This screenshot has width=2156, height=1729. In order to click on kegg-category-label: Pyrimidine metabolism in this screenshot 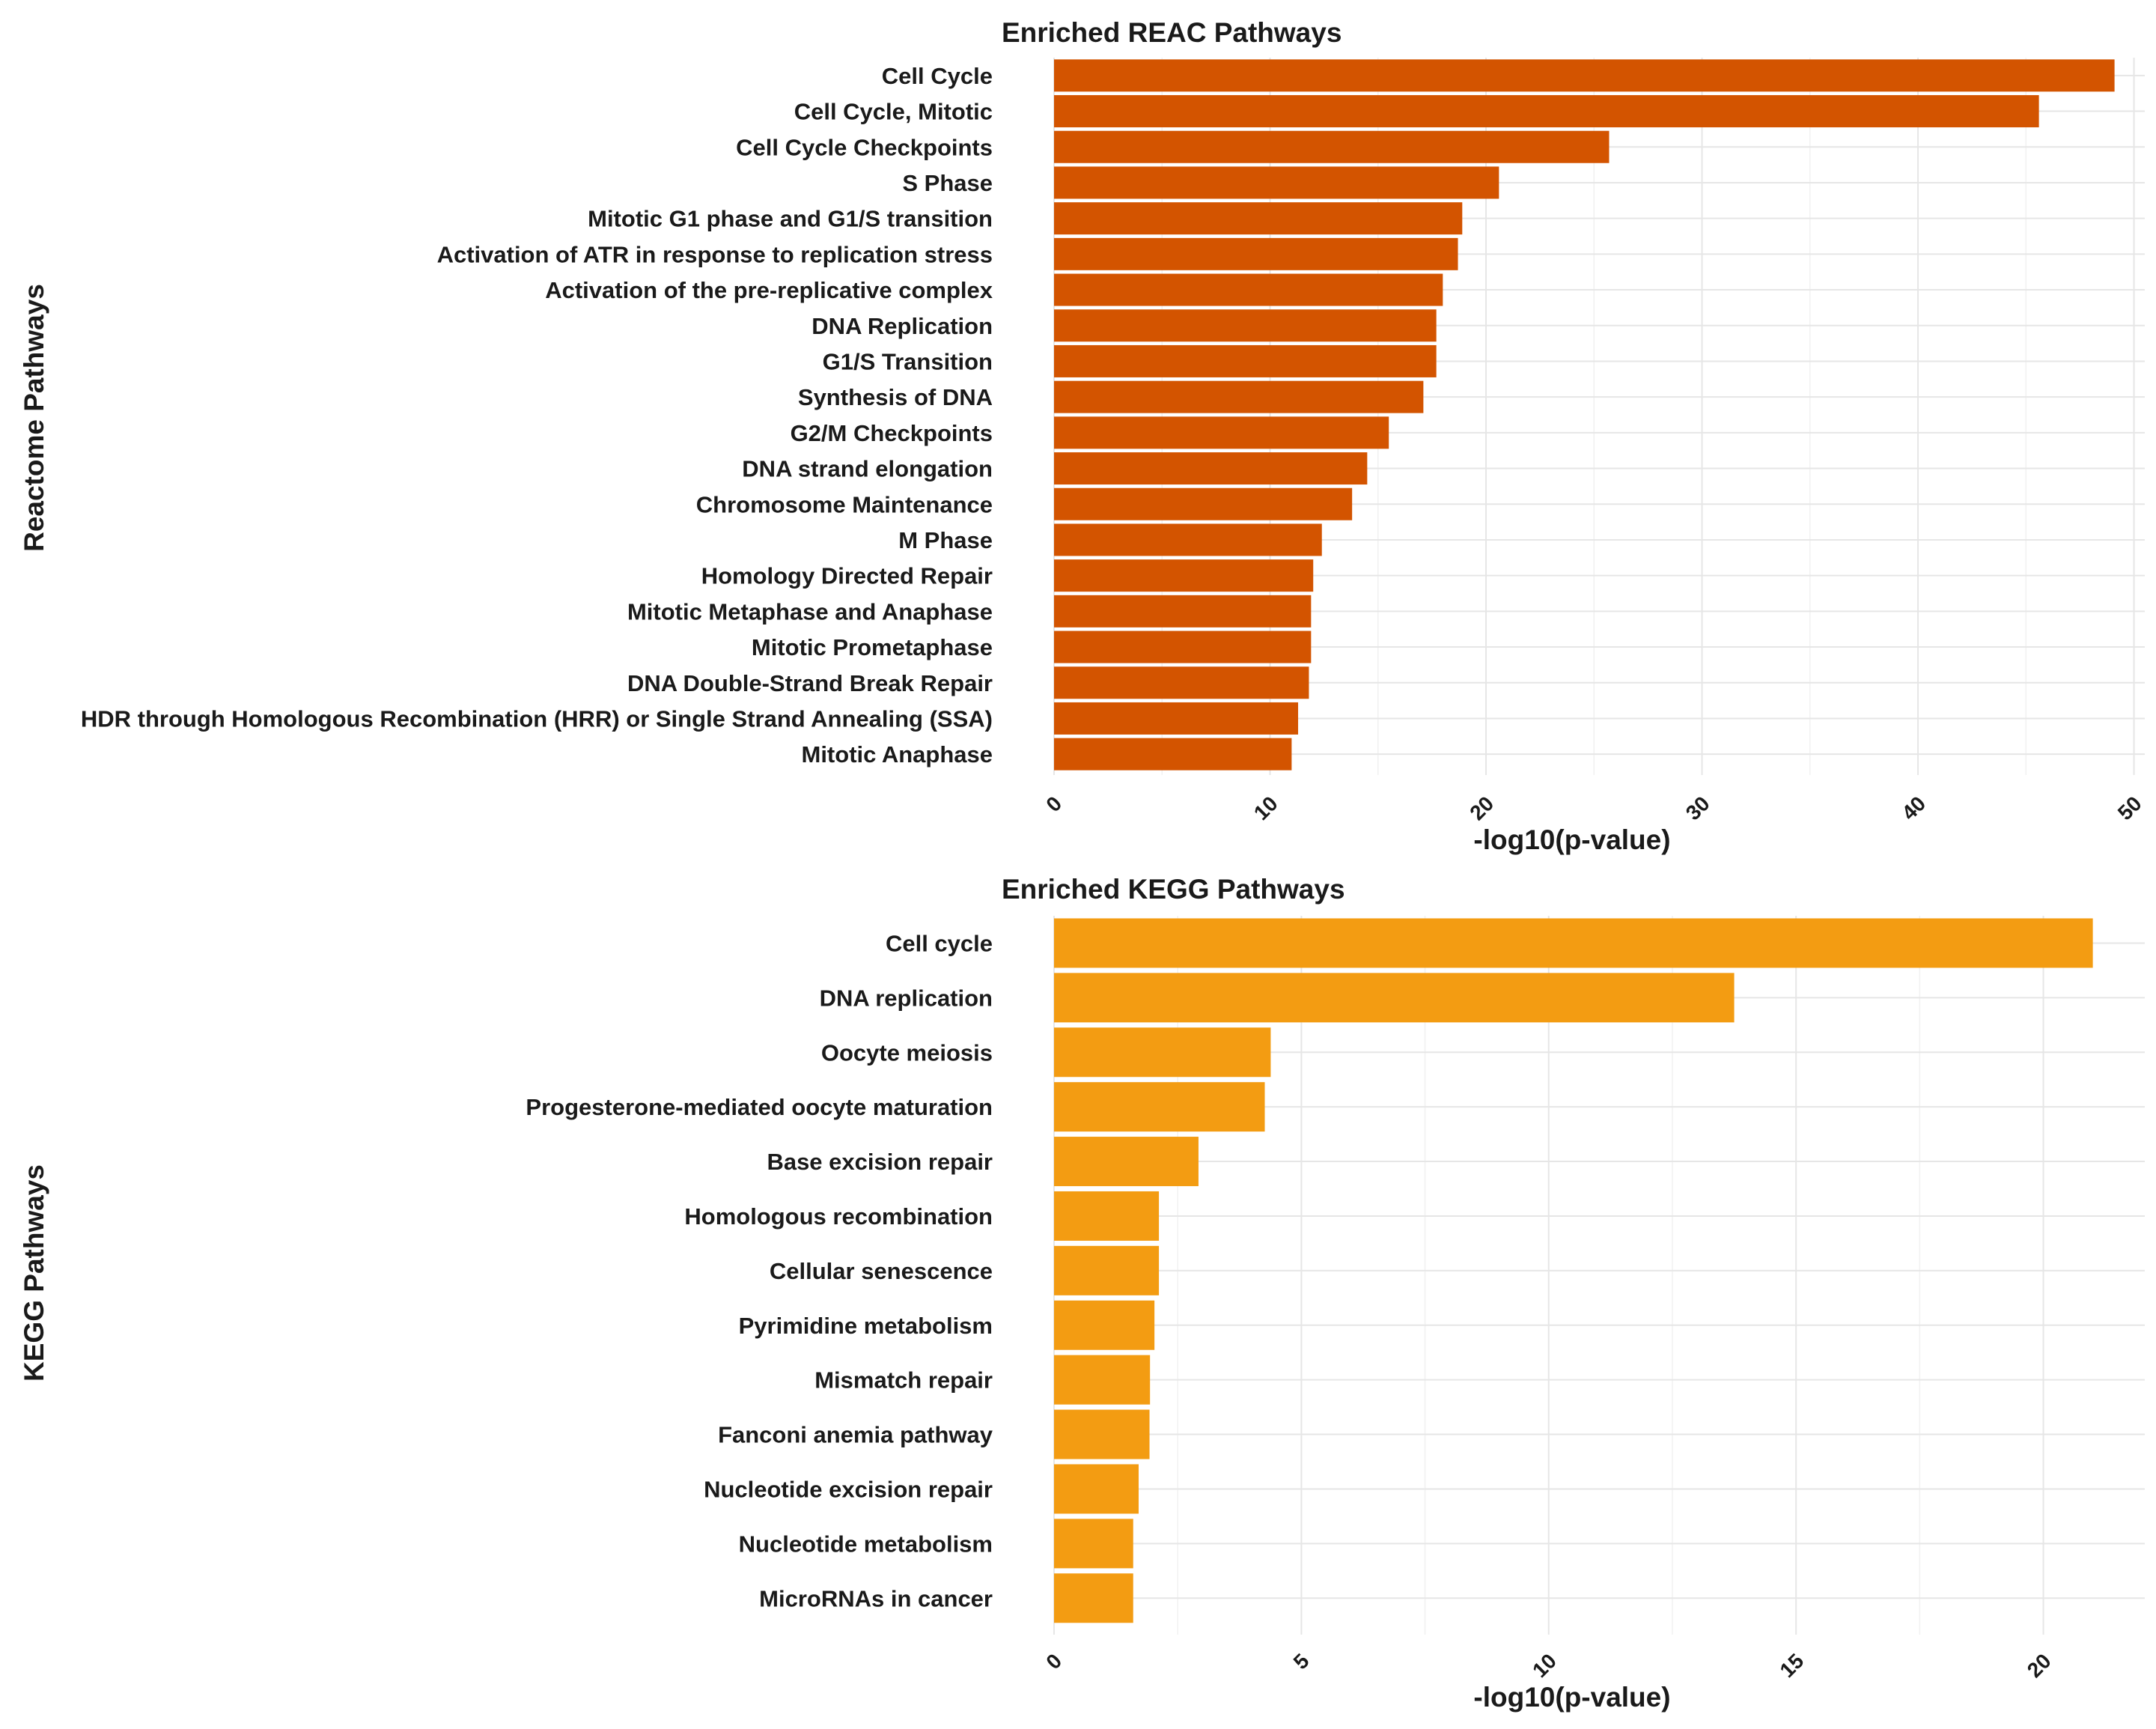, I will do `click(866, 1326)`.